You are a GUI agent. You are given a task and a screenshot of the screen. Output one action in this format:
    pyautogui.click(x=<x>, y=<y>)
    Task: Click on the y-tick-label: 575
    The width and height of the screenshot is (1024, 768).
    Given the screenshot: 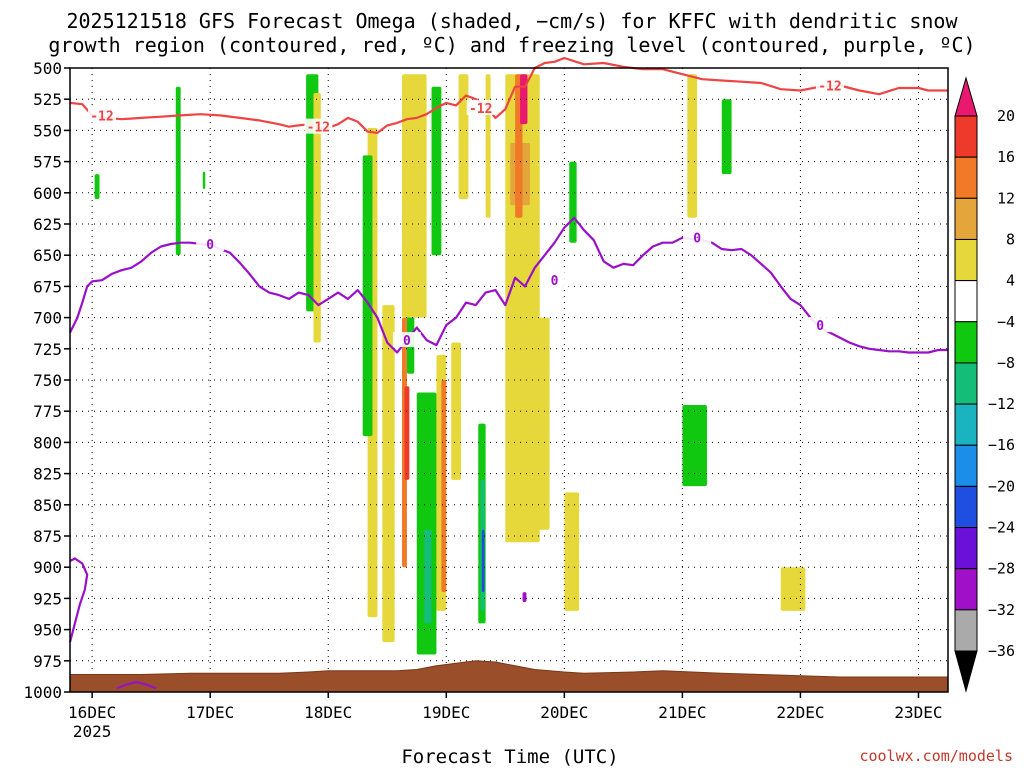 What is the action you would take?
    pyautogui.click(x=47, y=162)
    